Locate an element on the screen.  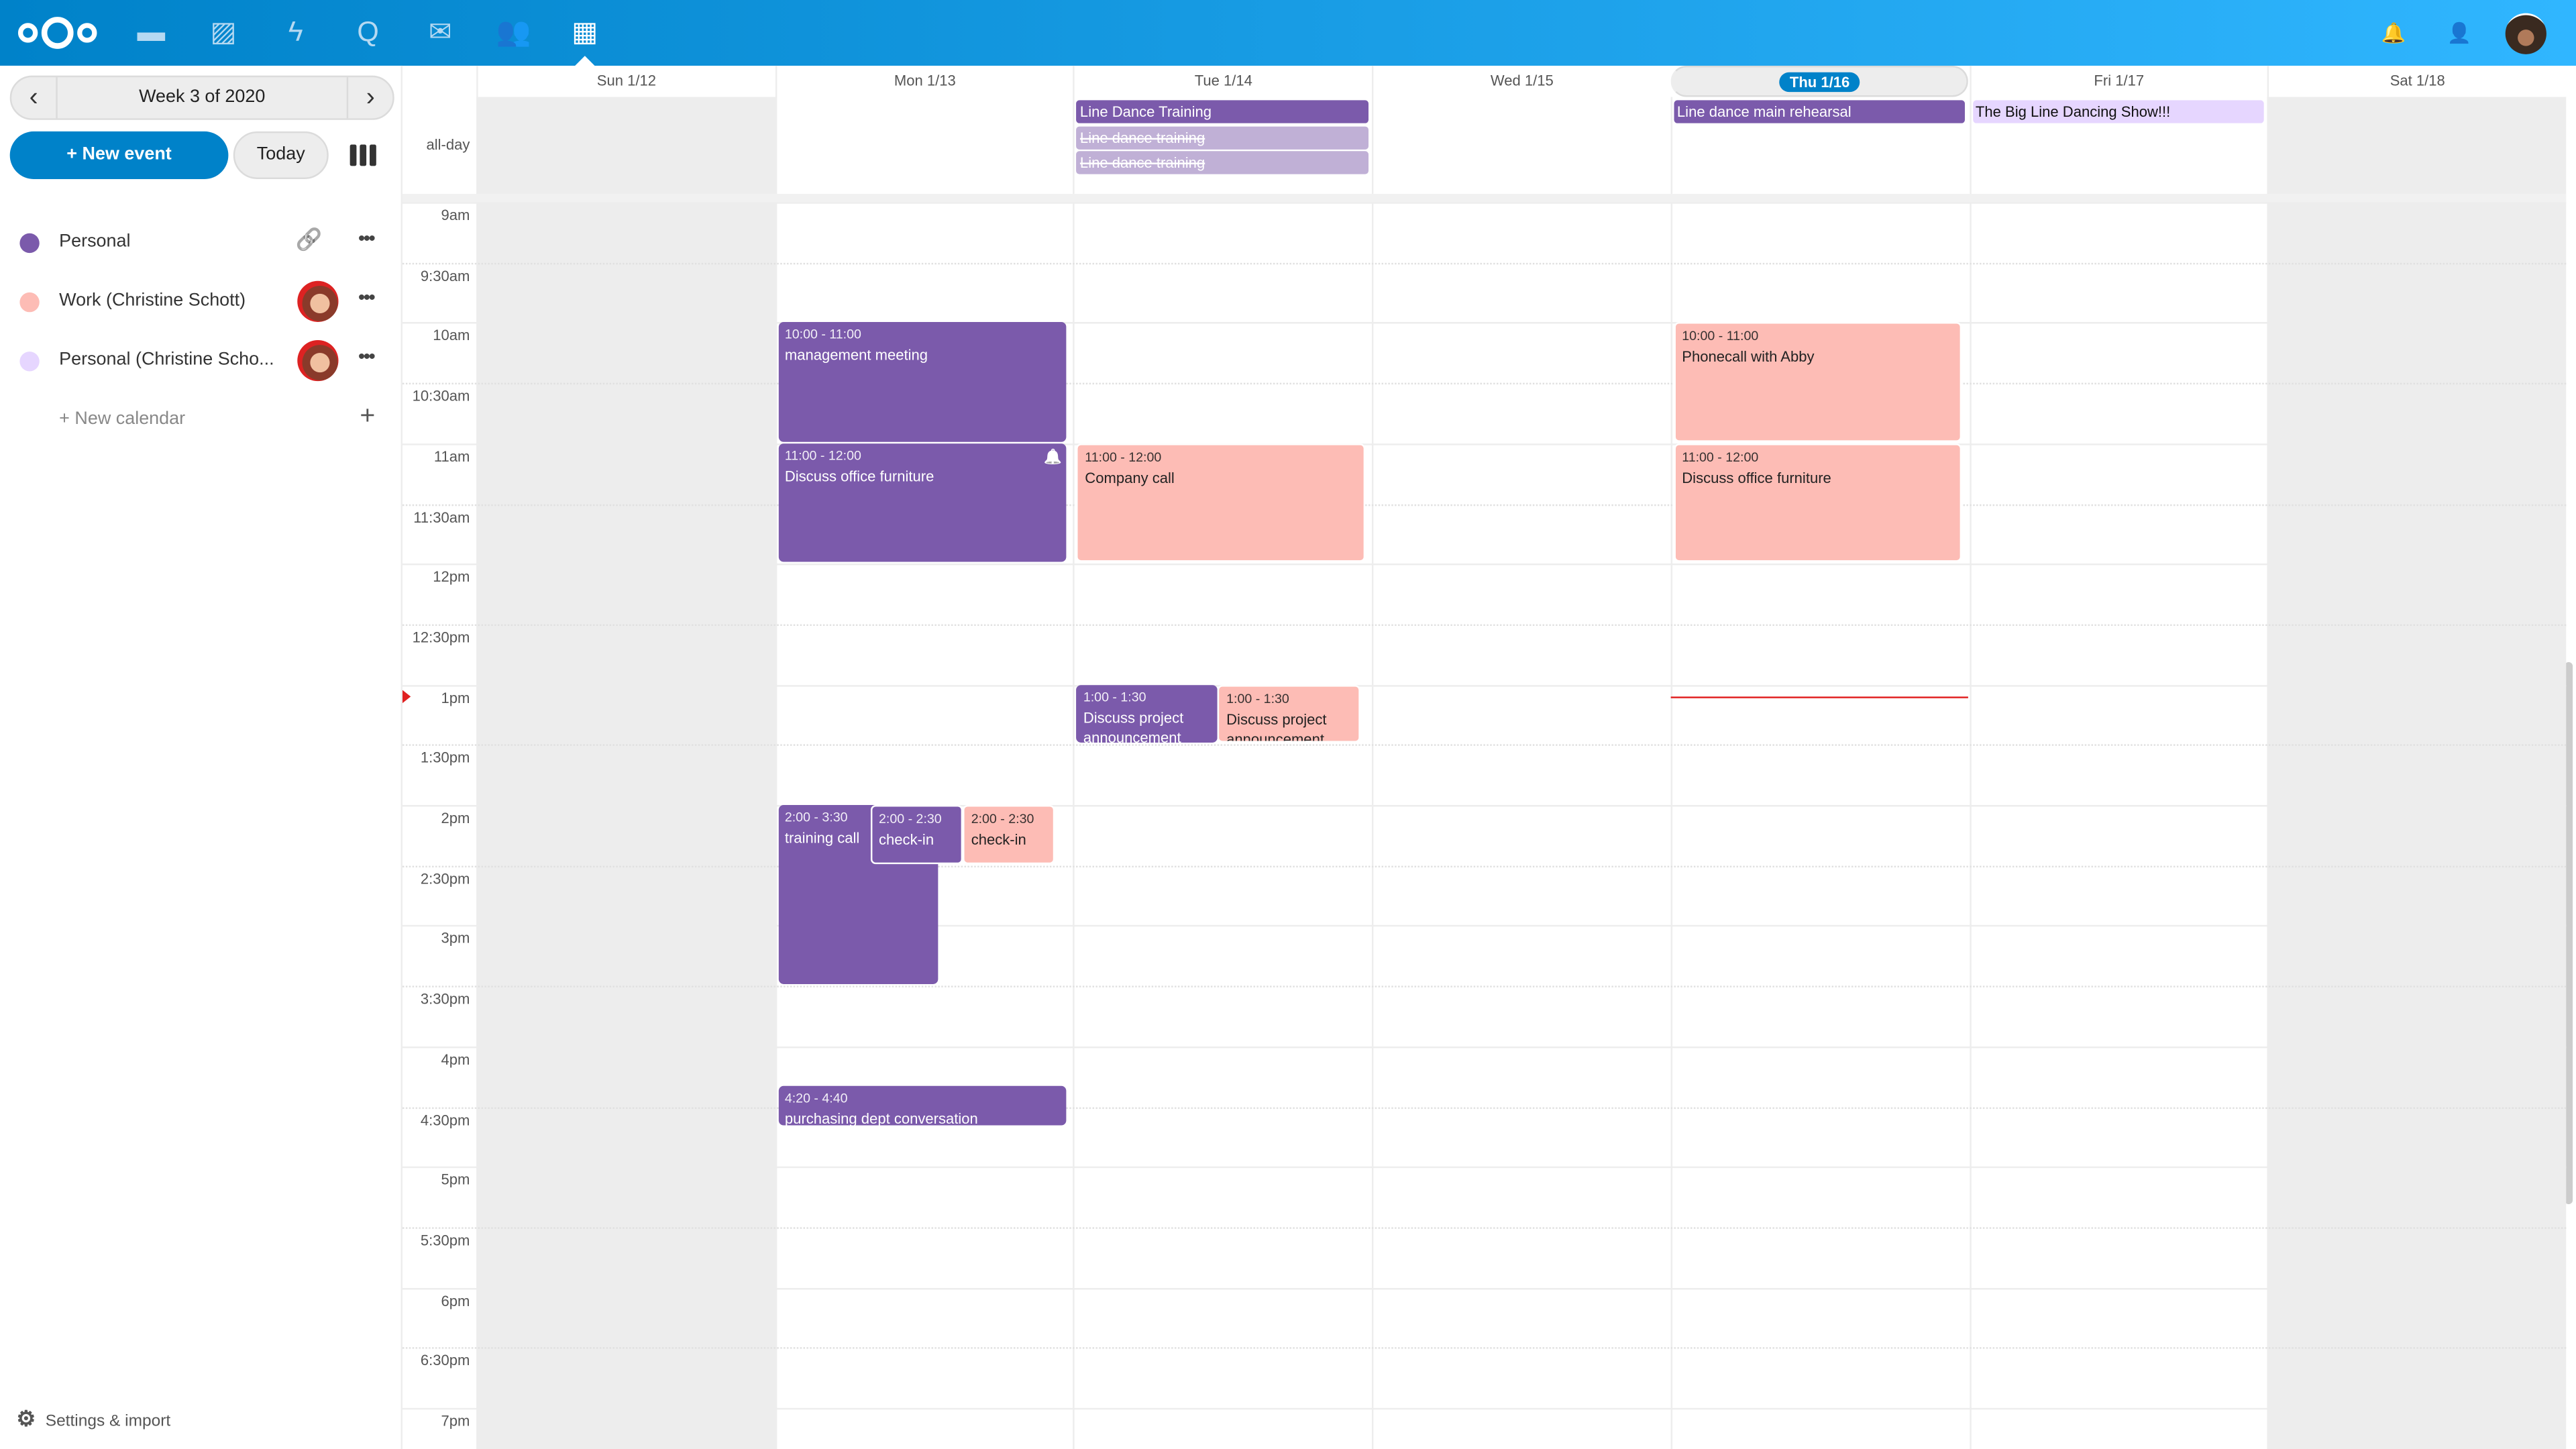
calendar-item: Work (Christine Schott) ••• is located at coordinates (201, 302).